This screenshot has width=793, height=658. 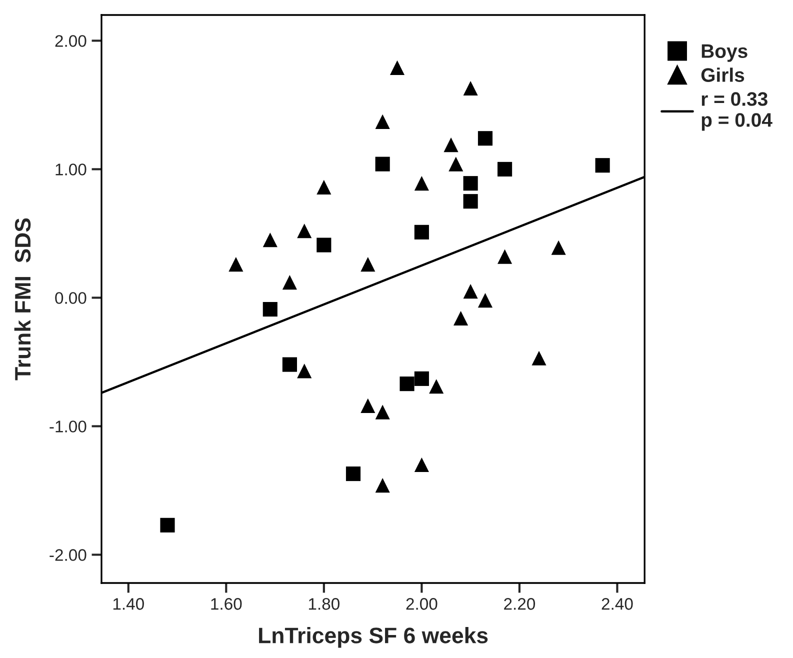 What do you see at coordinates (520, 604) in the screenshot?
I see `x-tick-label: 2.20` at bounding box center [520, 604].